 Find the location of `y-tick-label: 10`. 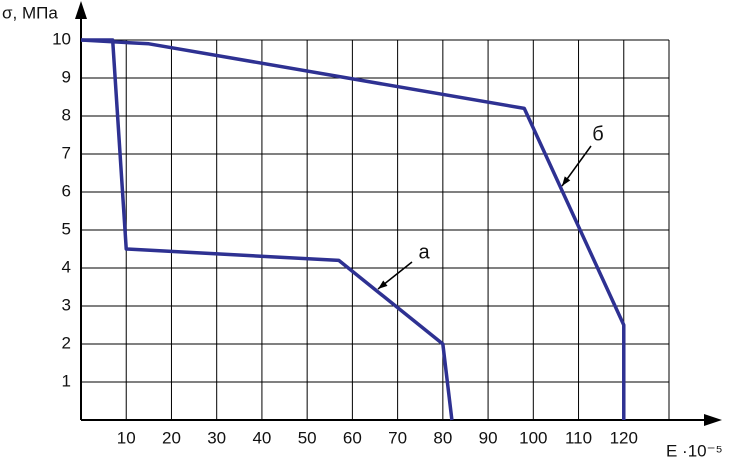

y-tick-label: 10 is located at coordinates (61, 38).